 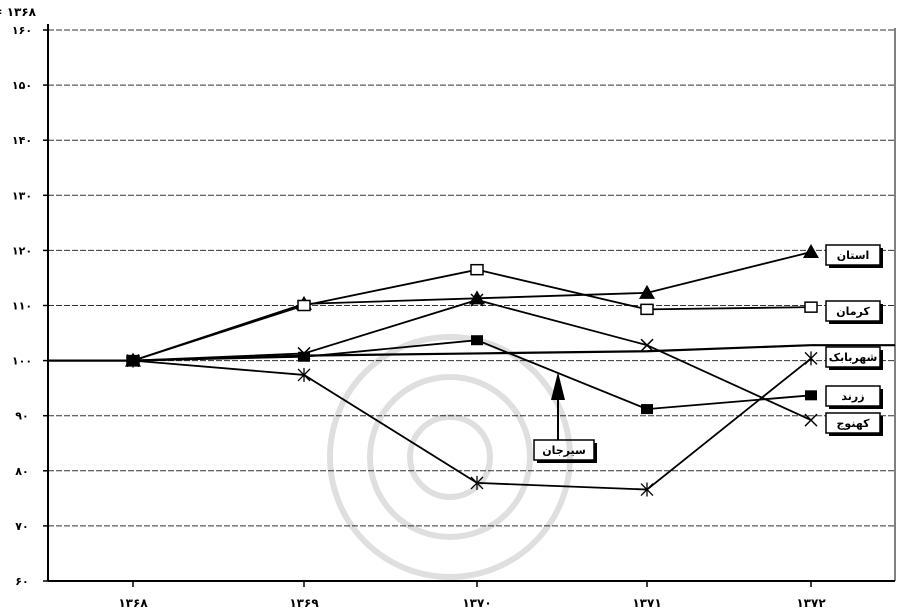 I want to click on series-label: زرند, so click(x=852, y=396).